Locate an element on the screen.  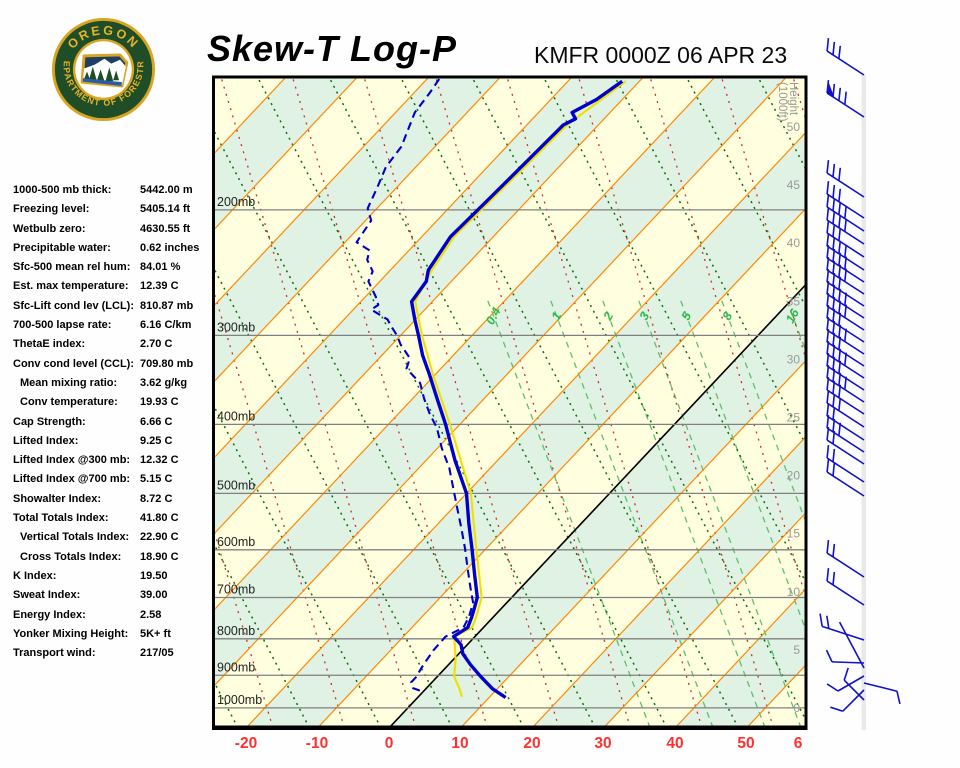
height-tick-label: 40 is located at coordinates (794, 243).